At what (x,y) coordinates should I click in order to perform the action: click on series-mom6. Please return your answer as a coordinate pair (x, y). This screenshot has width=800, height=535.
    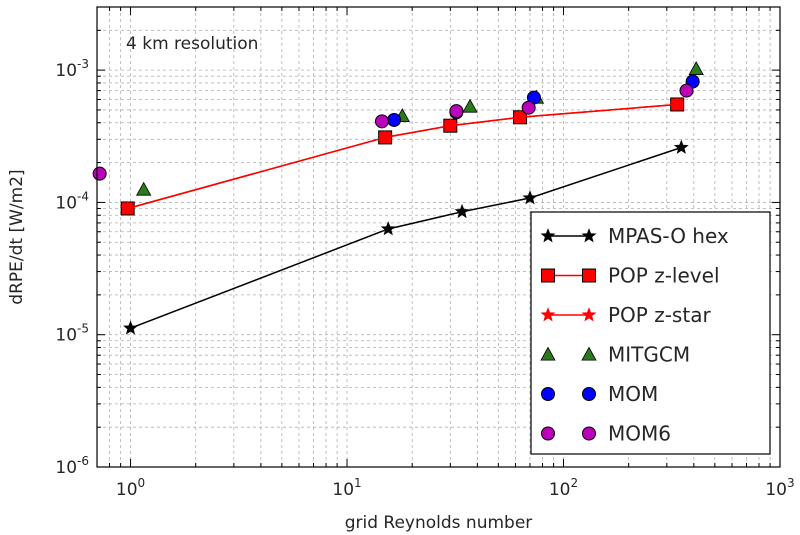
    Looking at the image, I should click on (393, 132).